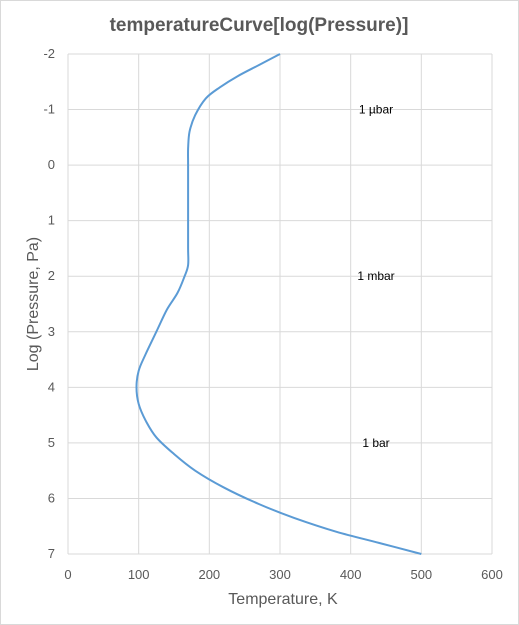  What do you see at coordinates (280, 574) in the screenshot?
I see `x-tick-label: 300` at bounding box center [280, 574].